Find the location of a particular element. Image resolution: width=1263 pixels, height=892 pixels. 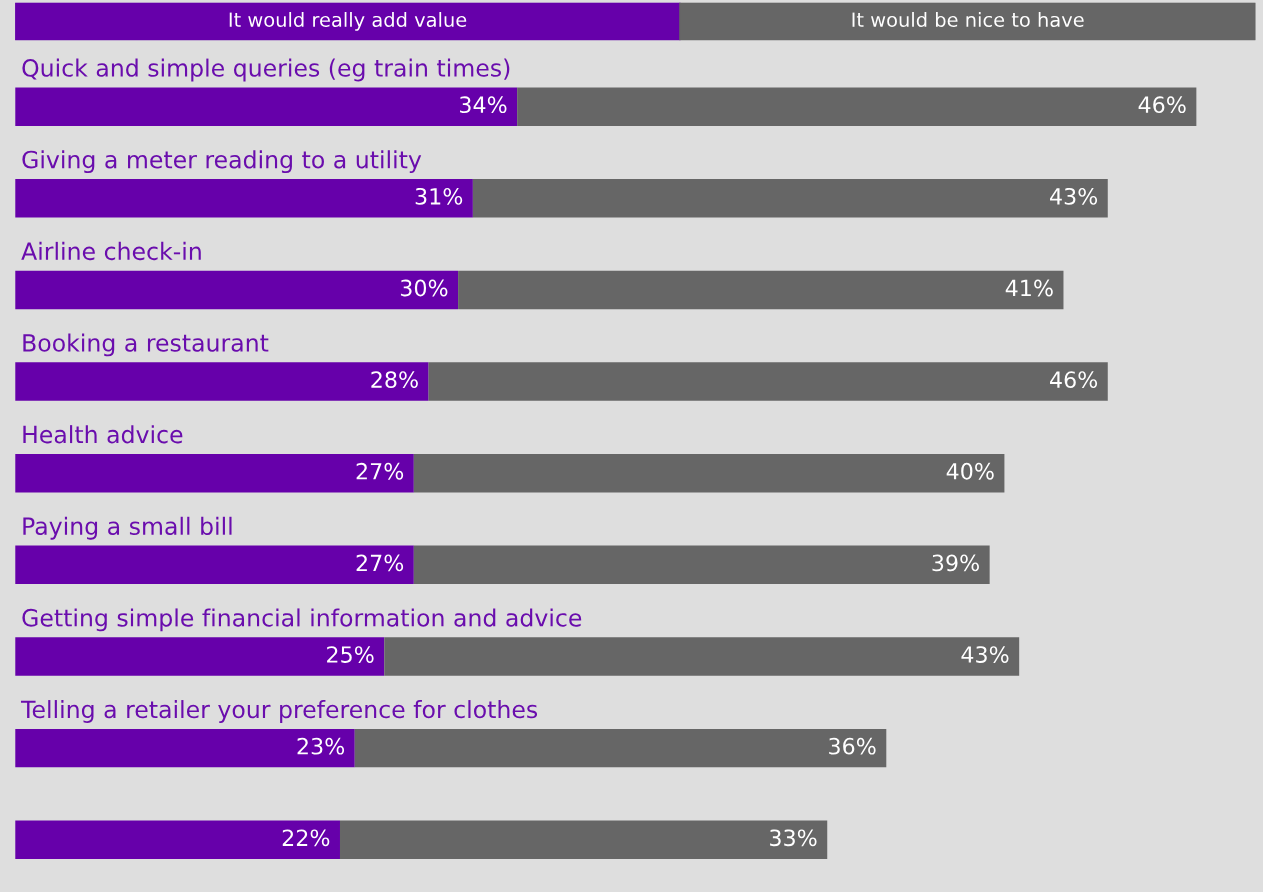

y-tick-label: Paying a small bill is located at coordinates (127, 528).